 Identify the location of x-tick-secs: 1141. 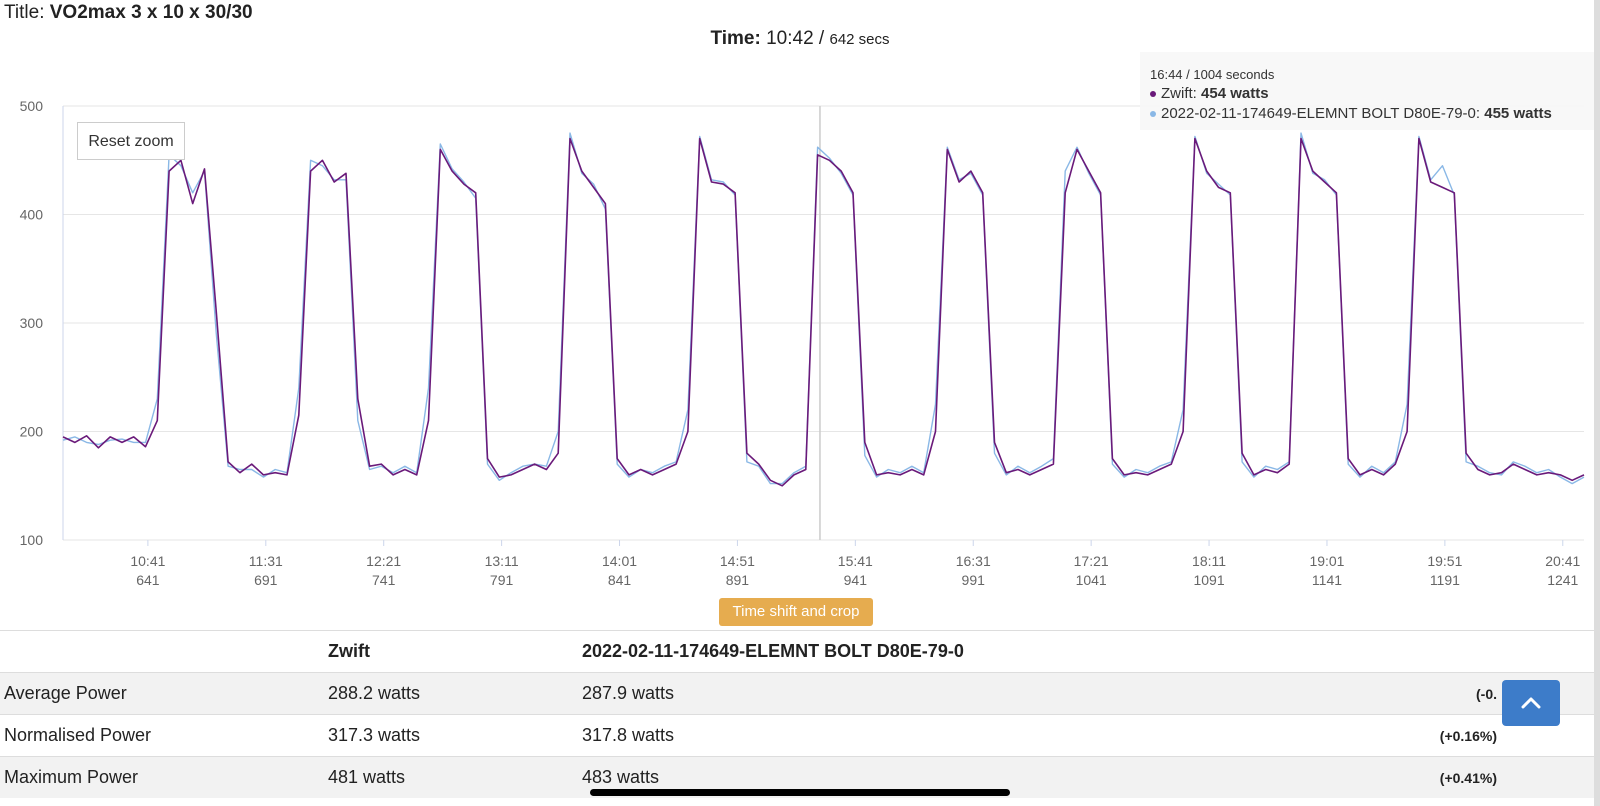
(1327, 580).